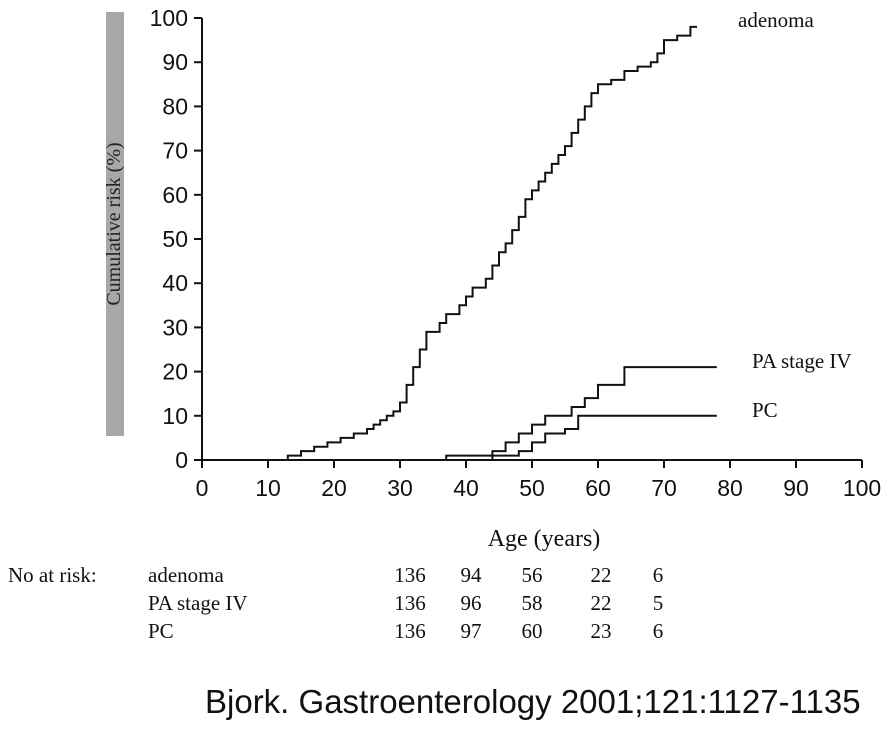 The image size is (888, 741). Describe the element at coordinates (268, 488) in the screenshot. I see `x-tick-label: 10` at that location.